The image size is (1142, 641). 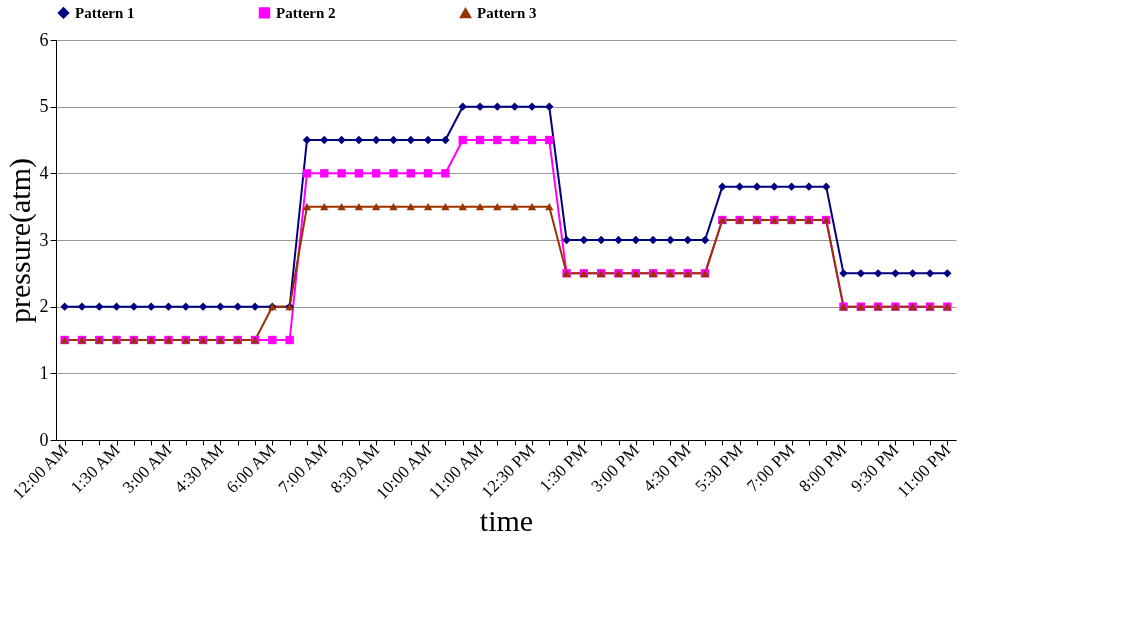 What do you see at coordinates (507, 13) in the screenshot?
I see `legend-label: Pattern 3` at bounding box center [507, 13].